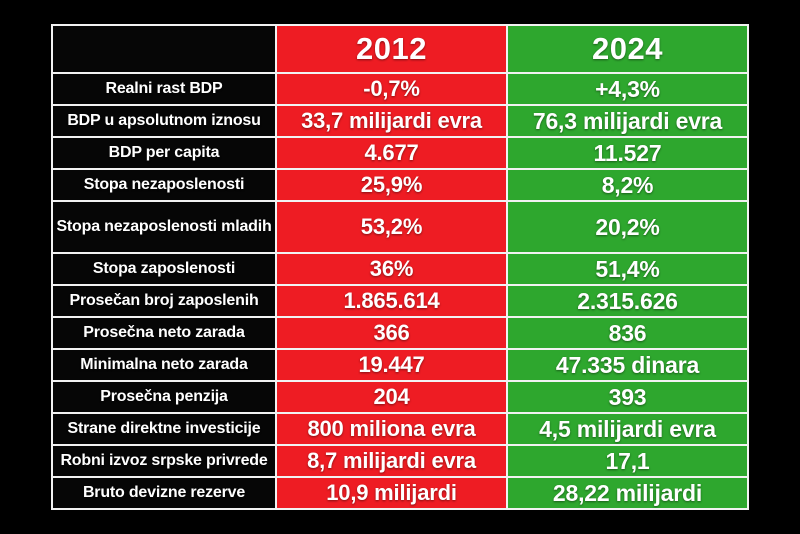 This screenshot has height=534, width=800. What do you see at coordinates (627, 121) in the screenshot?
I see `value-2024-cell: 76,3 milijardi evra` at bounding box center [627, 121].